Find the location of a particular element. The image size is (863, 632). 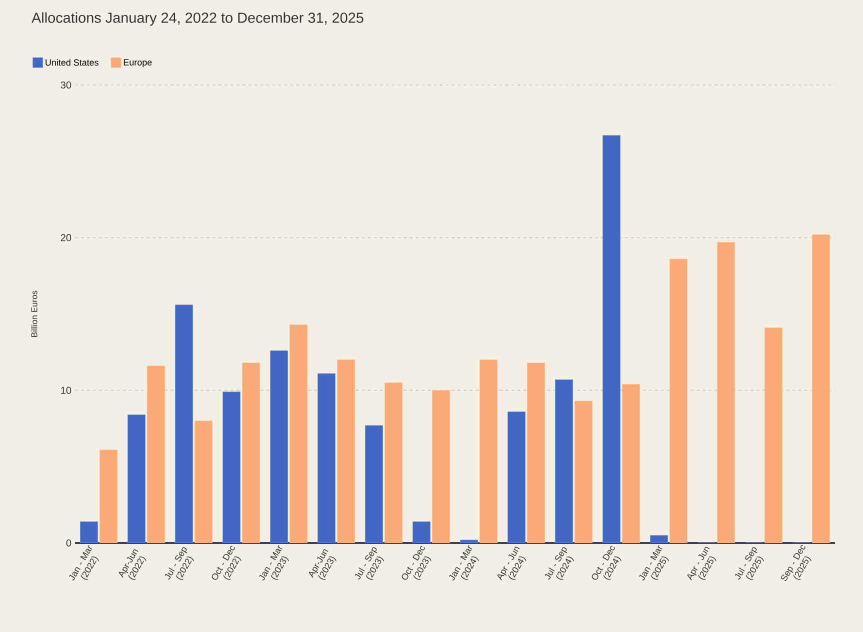

y-tick-label: 30 is located at coordinates (66, 85).